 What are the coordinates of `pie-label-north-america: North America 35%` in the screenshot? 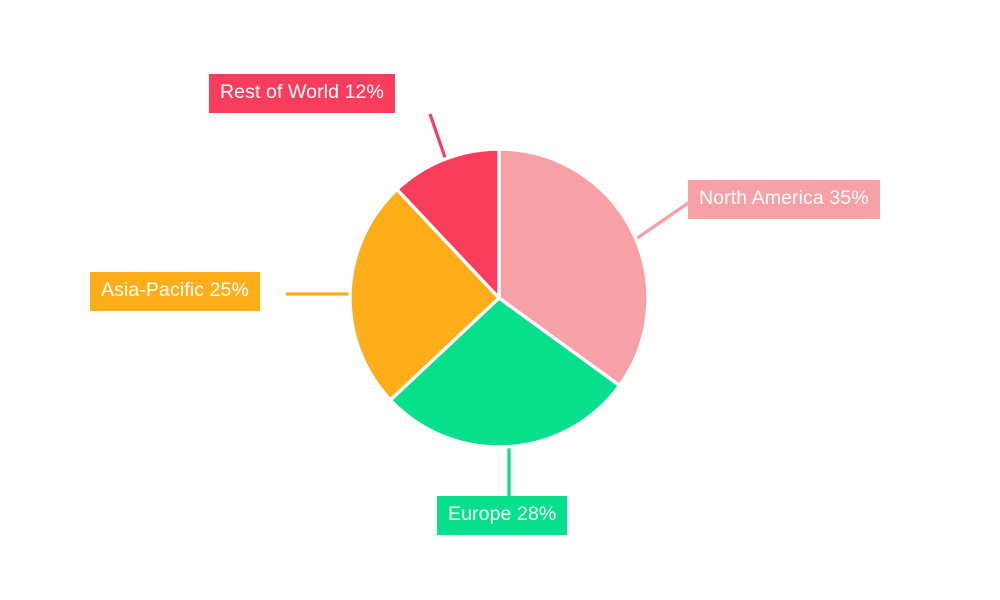 It's located at (784, 199).